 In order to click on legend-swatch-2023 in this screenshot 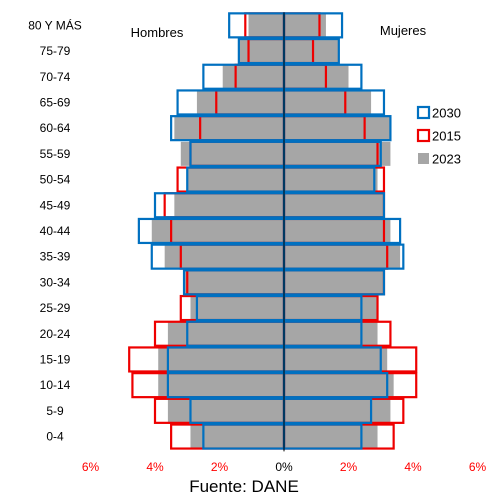, I will do `click(423, 158)`.